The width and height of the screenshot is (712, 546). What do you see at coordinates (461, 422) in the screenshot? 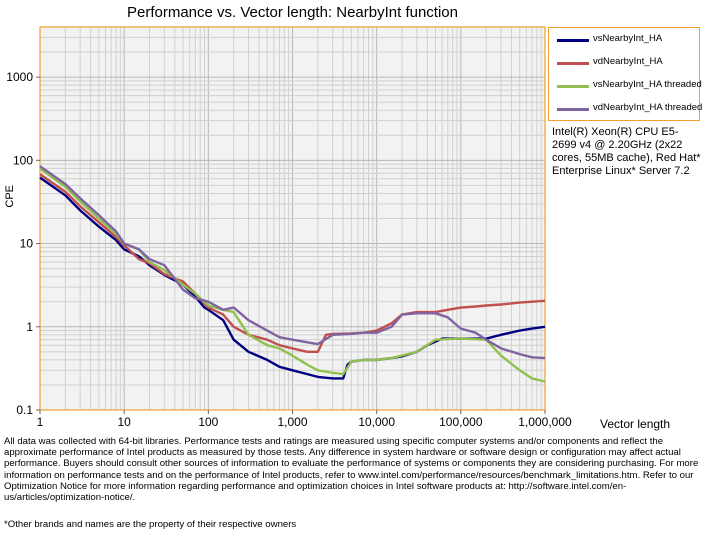
I see `x-tick-label: 100,000` at bounding box center [461, 422].